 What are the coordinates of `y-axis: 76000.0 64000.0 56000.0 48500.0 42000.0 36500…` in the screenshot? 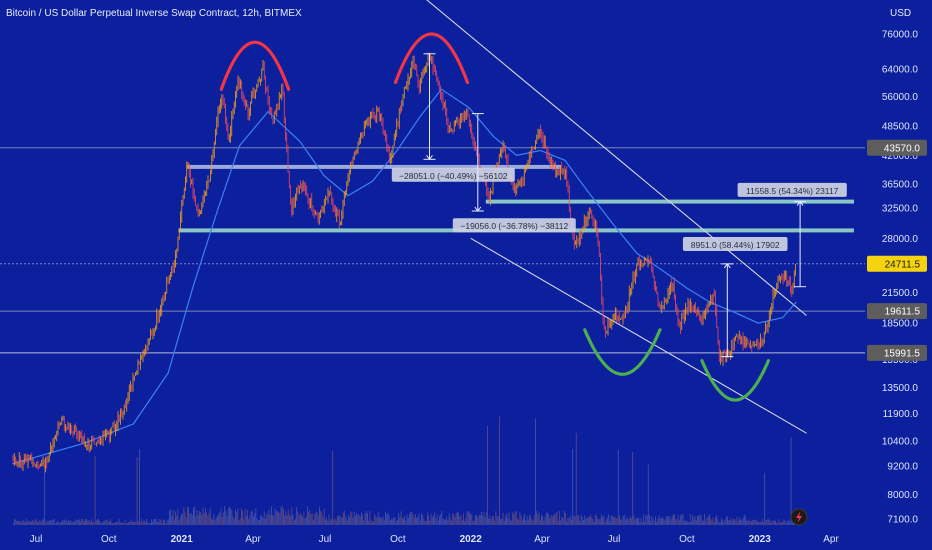 It's located at (897, 278).